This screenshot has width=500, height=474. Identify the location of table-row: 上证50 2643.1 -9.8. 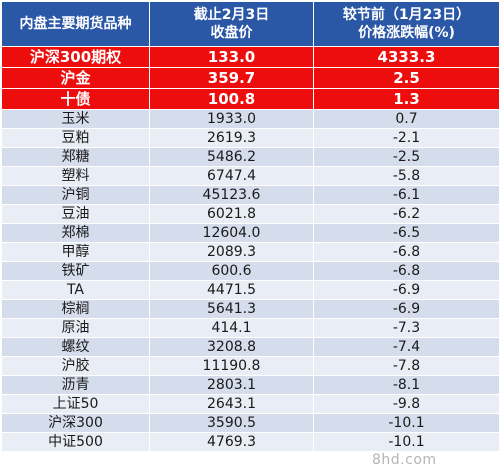
(250, 404).